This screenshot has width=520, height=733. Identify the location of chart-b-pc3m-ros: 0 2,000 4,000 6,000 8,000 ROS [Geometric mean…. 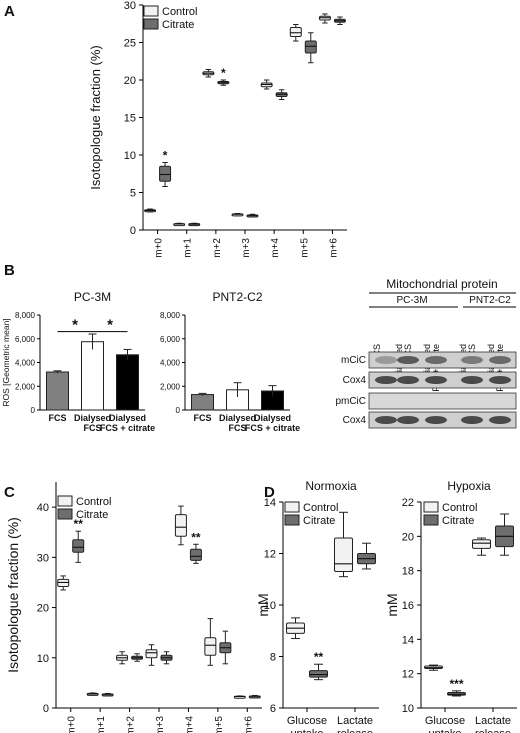
(78, 361).